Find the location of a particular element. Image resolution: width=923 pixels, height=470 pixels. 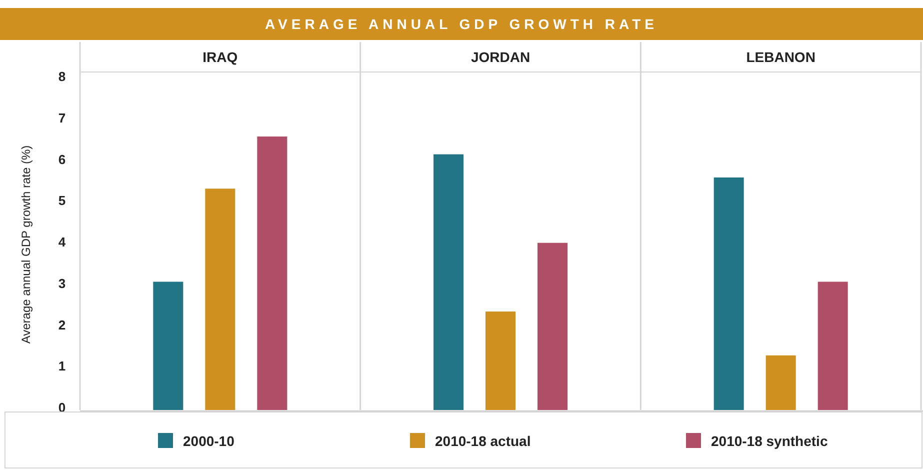

legend-label: 2010-18 actual is located at coordinates (483, 441).